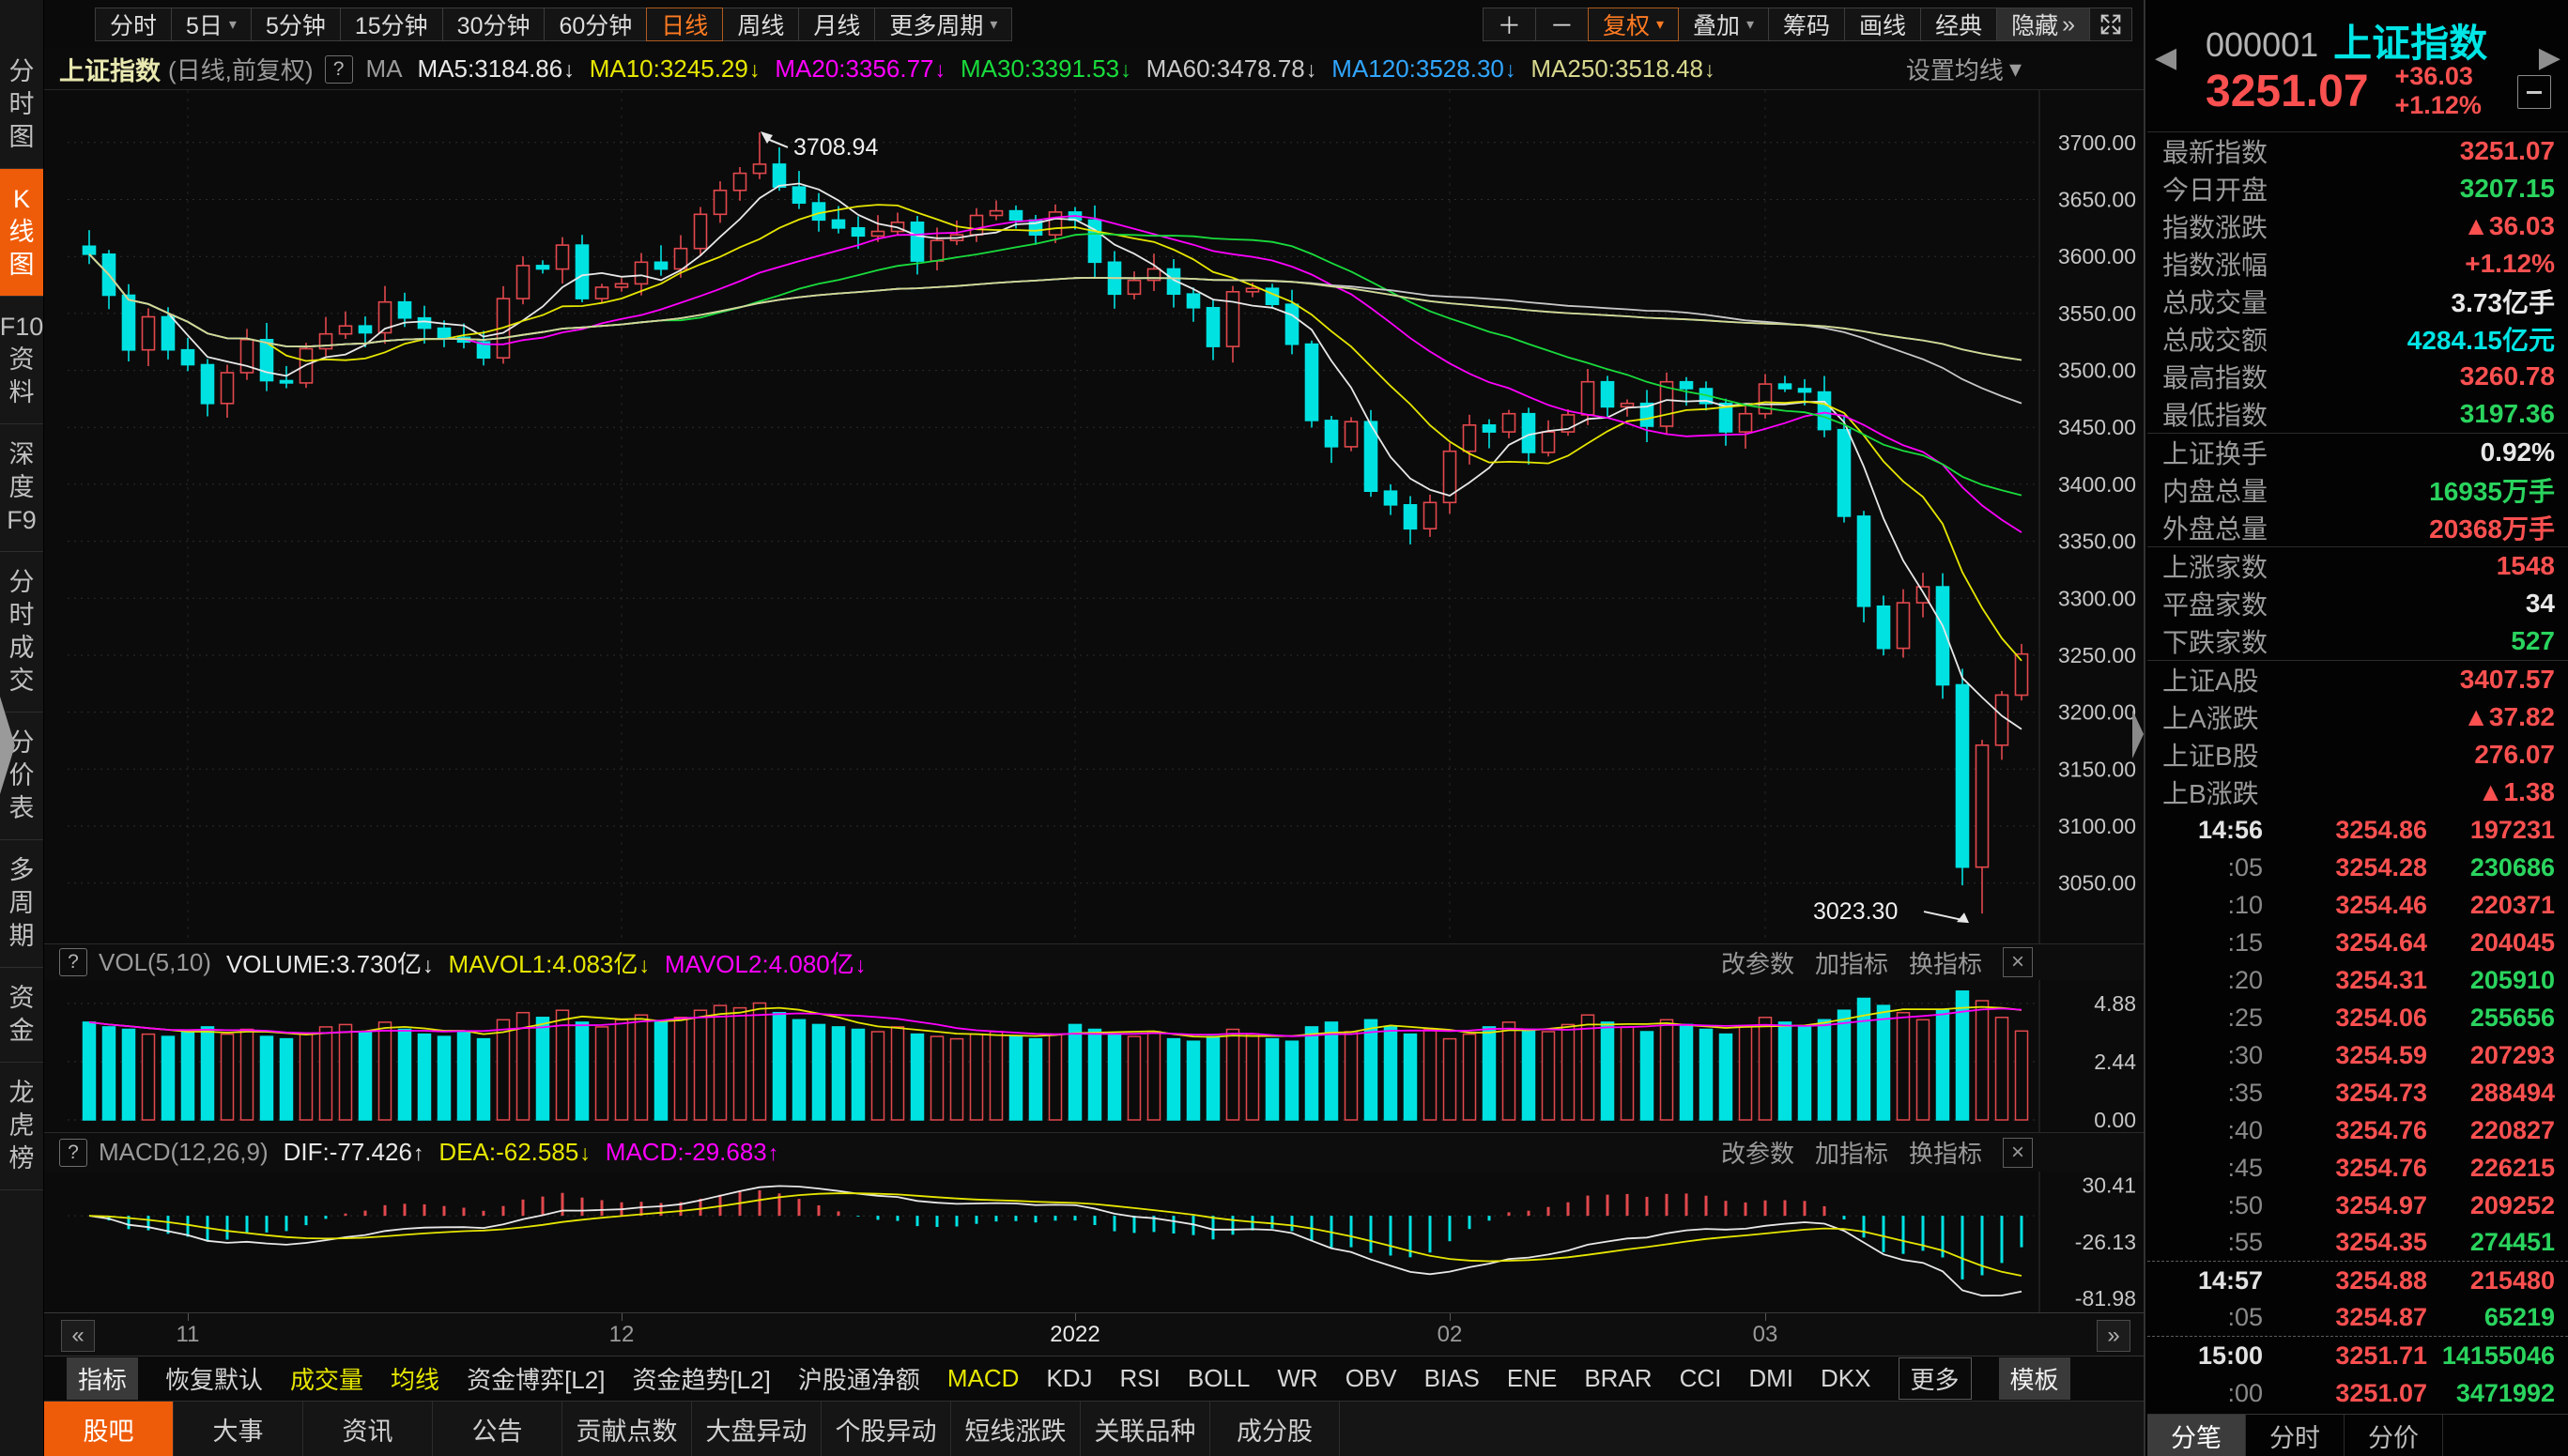 Image resolution: width=2568 pixels, height=1456 pixels. I want to click on bottom-tab-constituents: 成分股, so click(1275, 1429).